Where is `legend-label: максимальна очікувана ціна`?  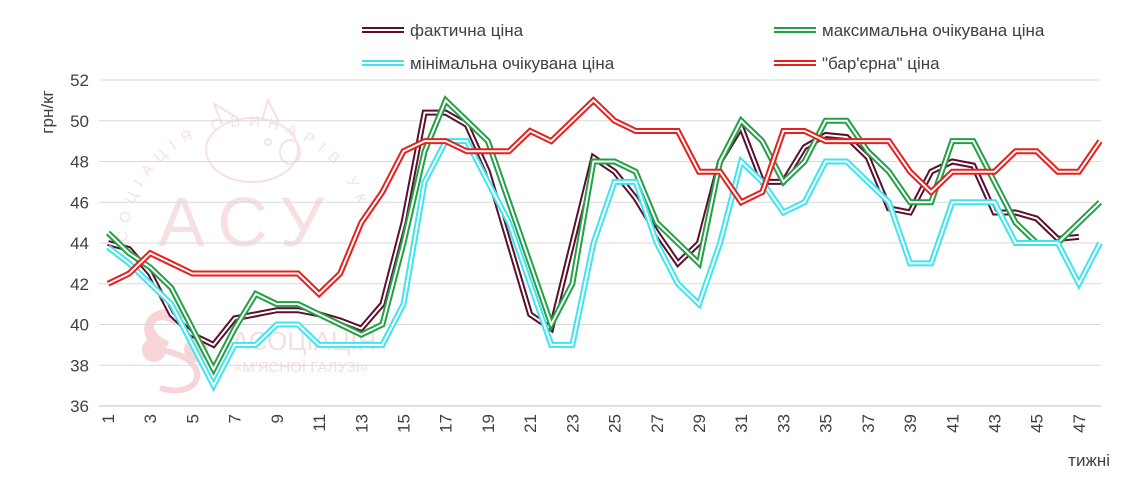 legend-label: максимальна очікувана ціна is located at coordinates (933, 30).